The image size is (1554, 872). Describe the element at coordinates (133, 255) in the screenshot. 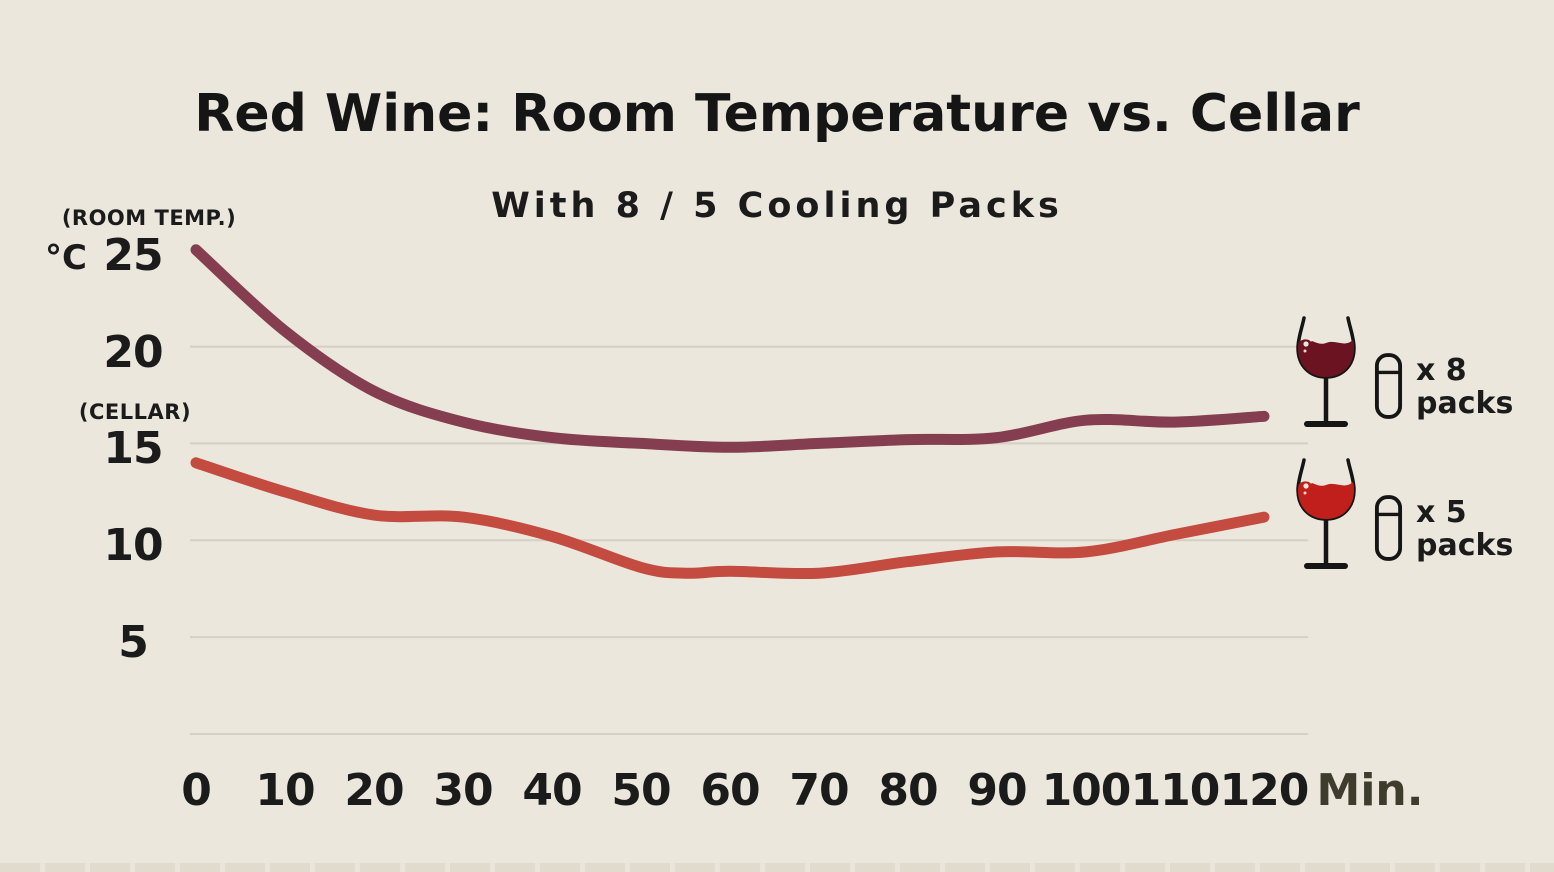

I see `y-tick-label: 25` at that location.